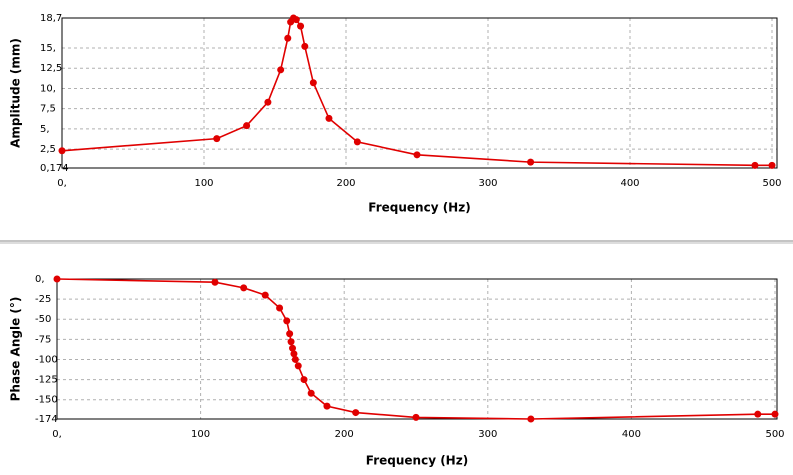 The height and width of the screenshot is (475, 793). I want to click on y-tick-label: 15,, so click(48, 48).